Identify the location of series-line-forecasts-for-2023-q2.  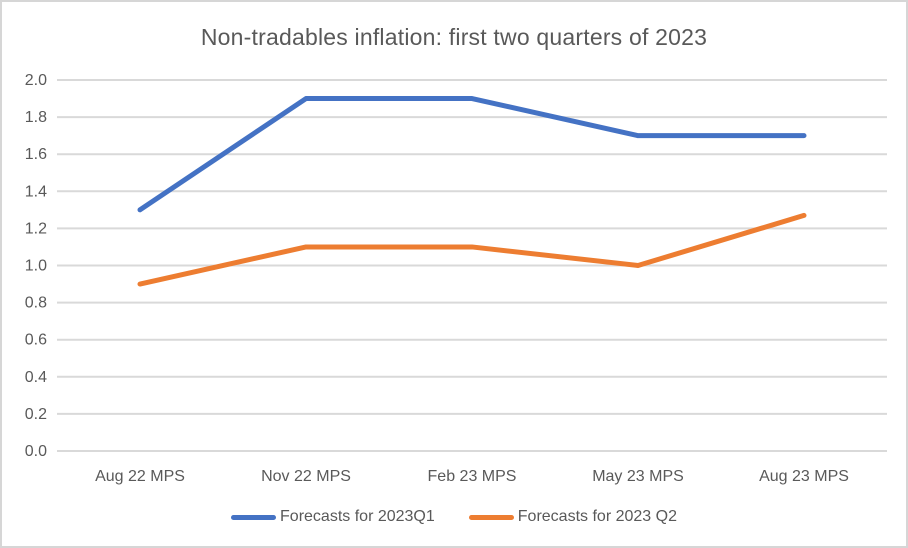
(472, 249).